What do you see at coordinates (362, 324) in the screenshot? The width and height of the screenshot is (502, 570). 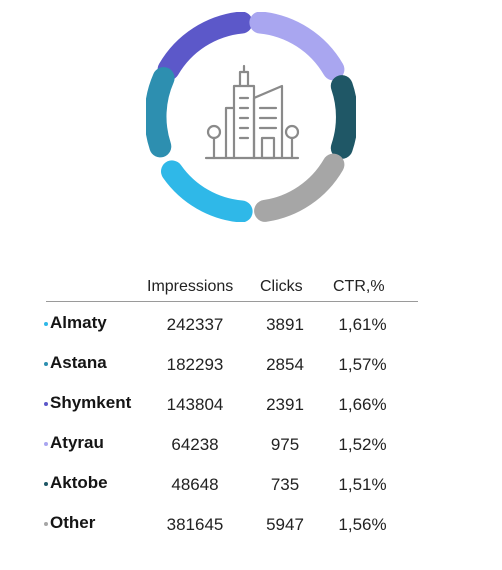 I see `ctr-value: 1,61%` at bounding box center [362, 324].